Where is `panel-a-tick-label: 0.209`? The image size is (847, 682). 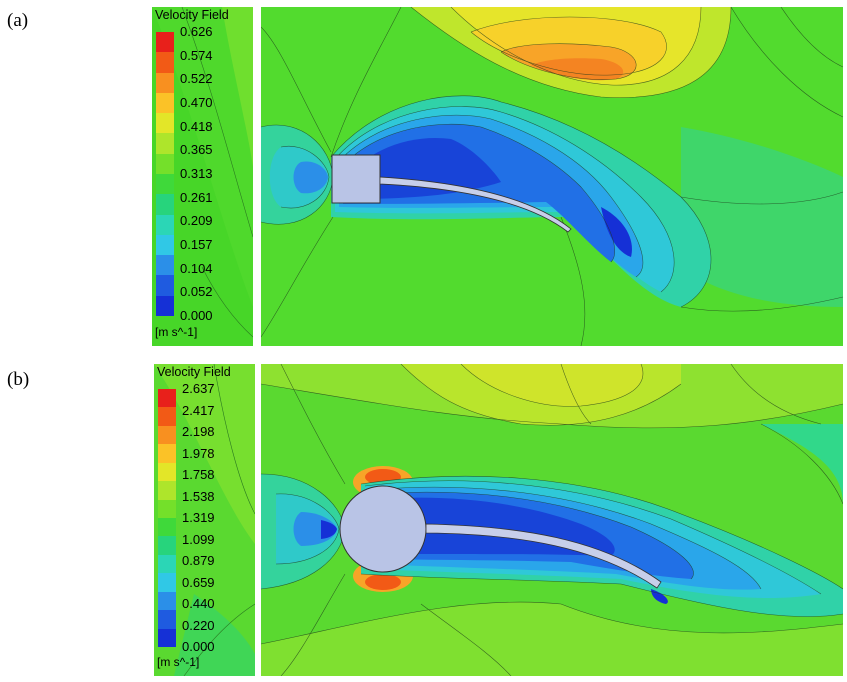 panel-a-tick-label: 0.209 is located at coordinates (196, 221).